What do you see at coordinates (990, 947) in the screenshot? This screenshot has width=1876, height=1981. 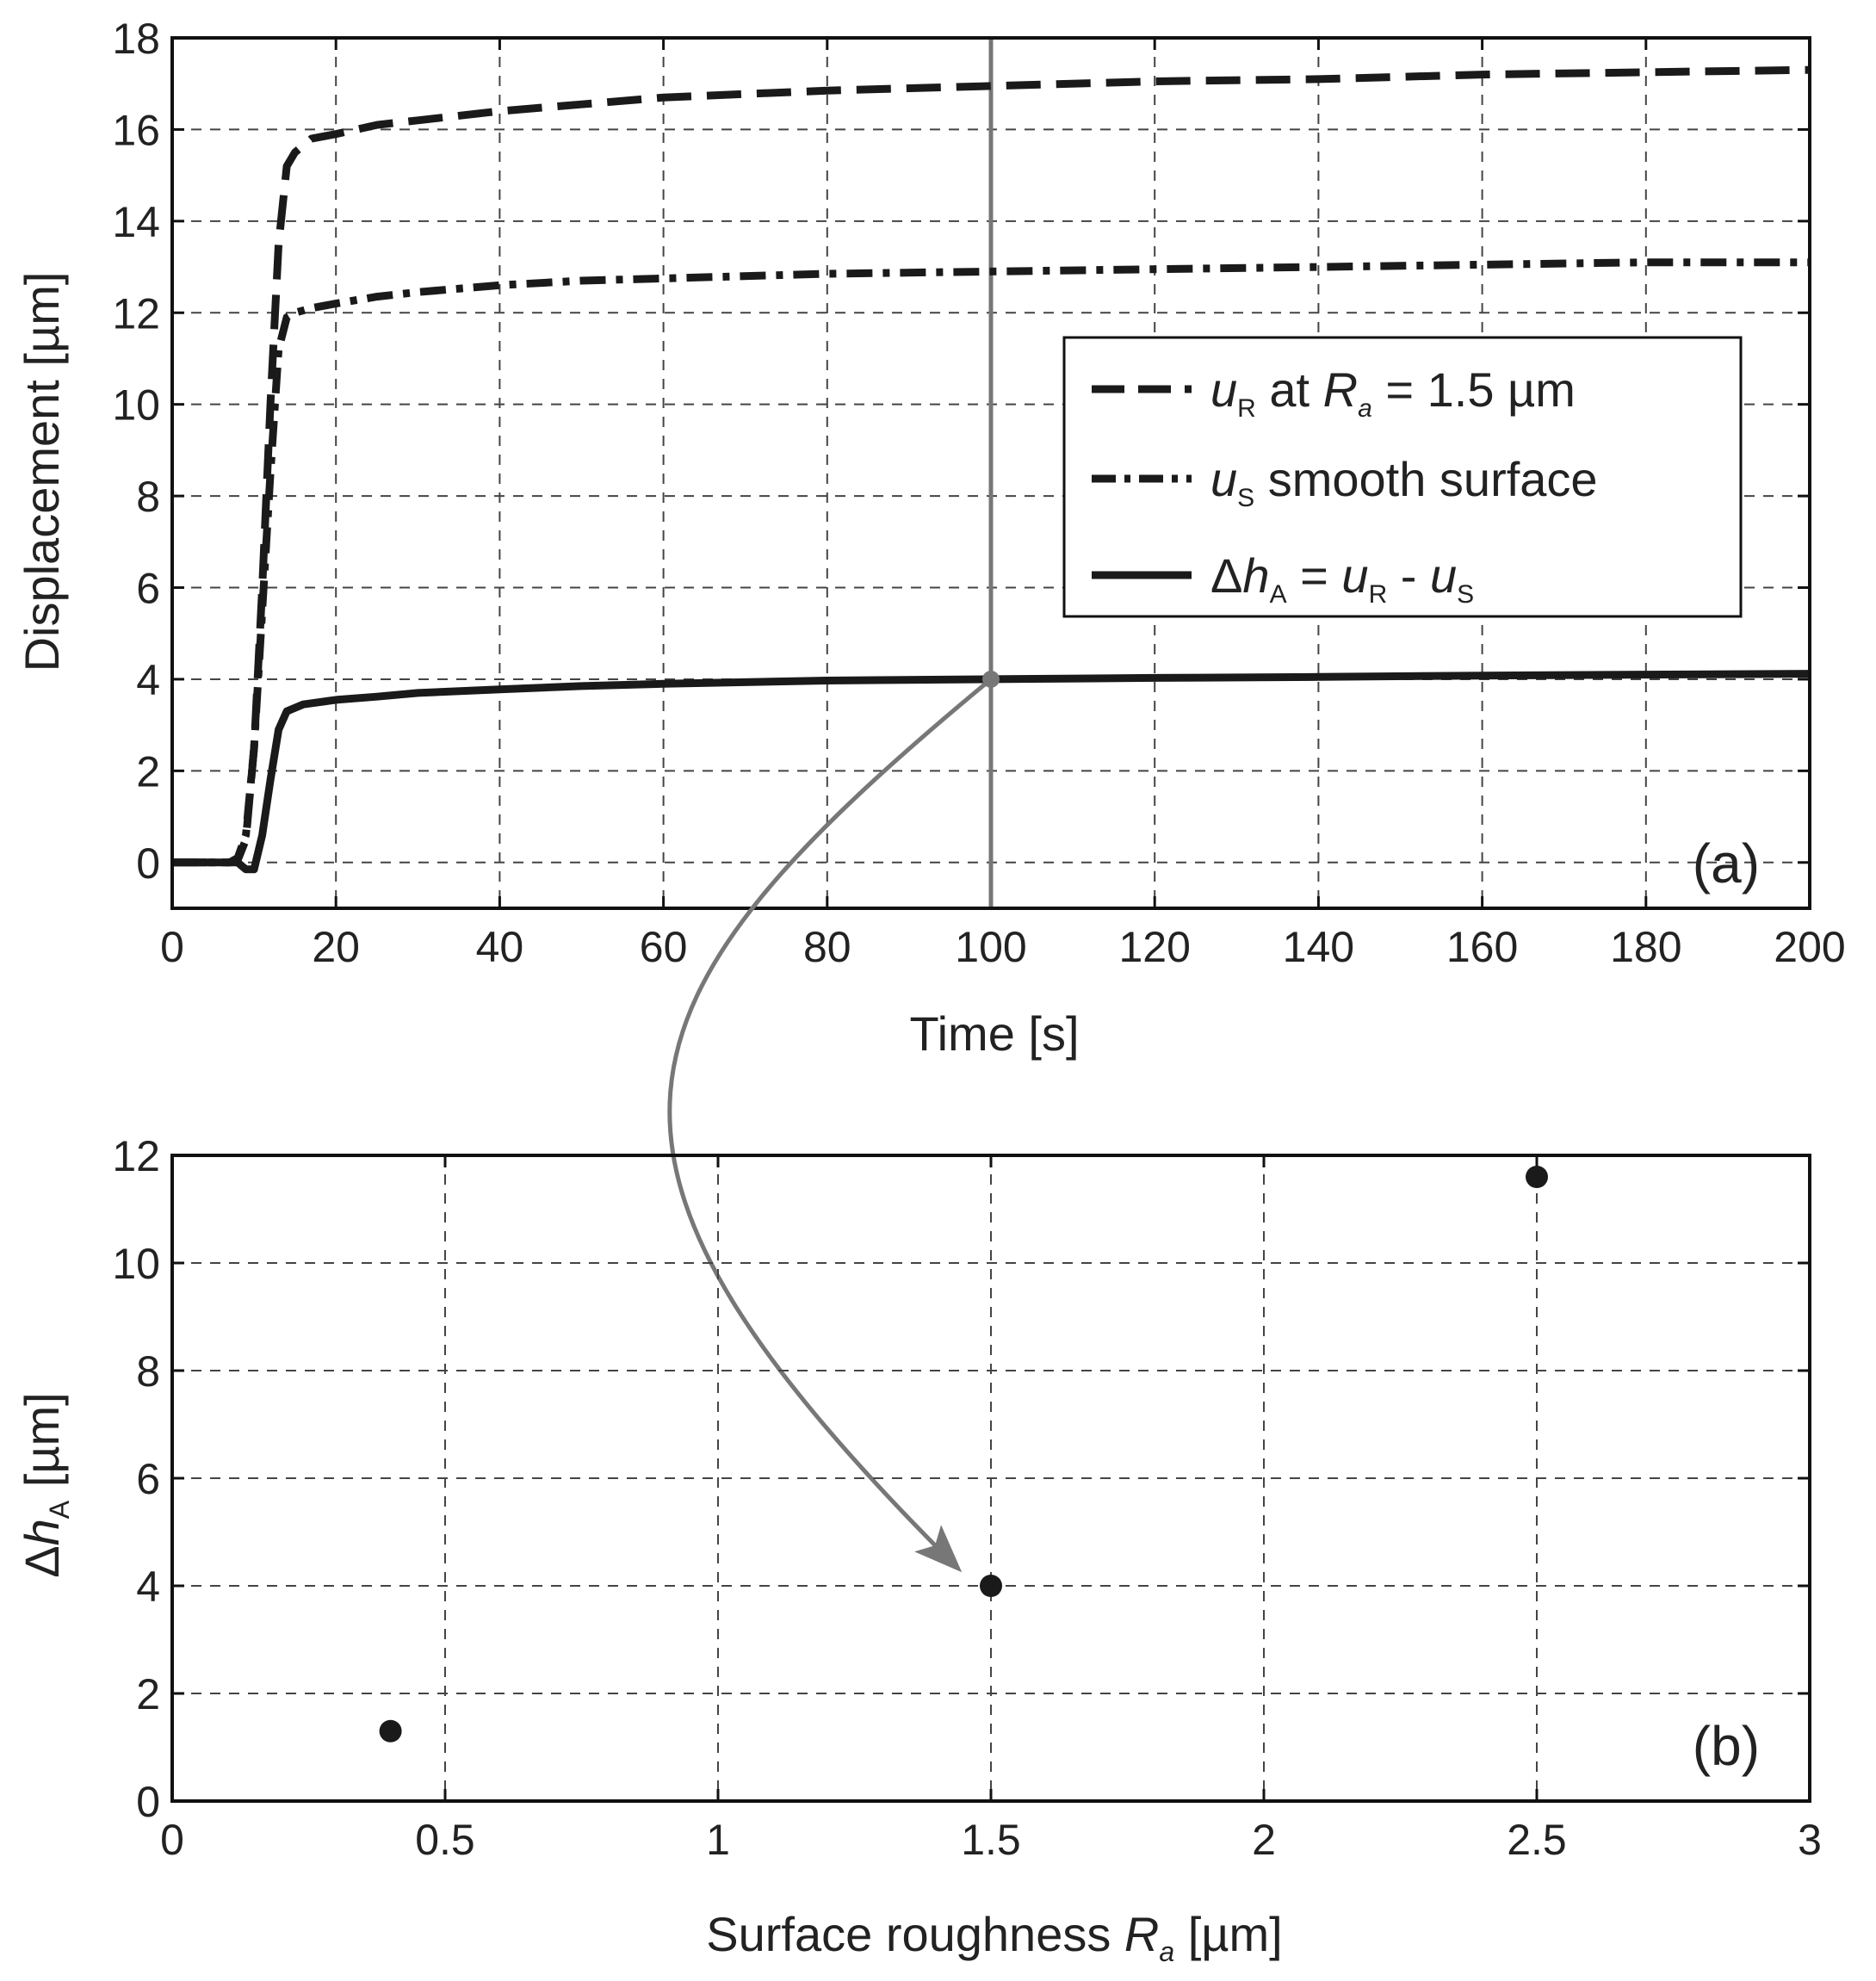 I see `x-tick-label: 100` at bounding box center [990, 947].